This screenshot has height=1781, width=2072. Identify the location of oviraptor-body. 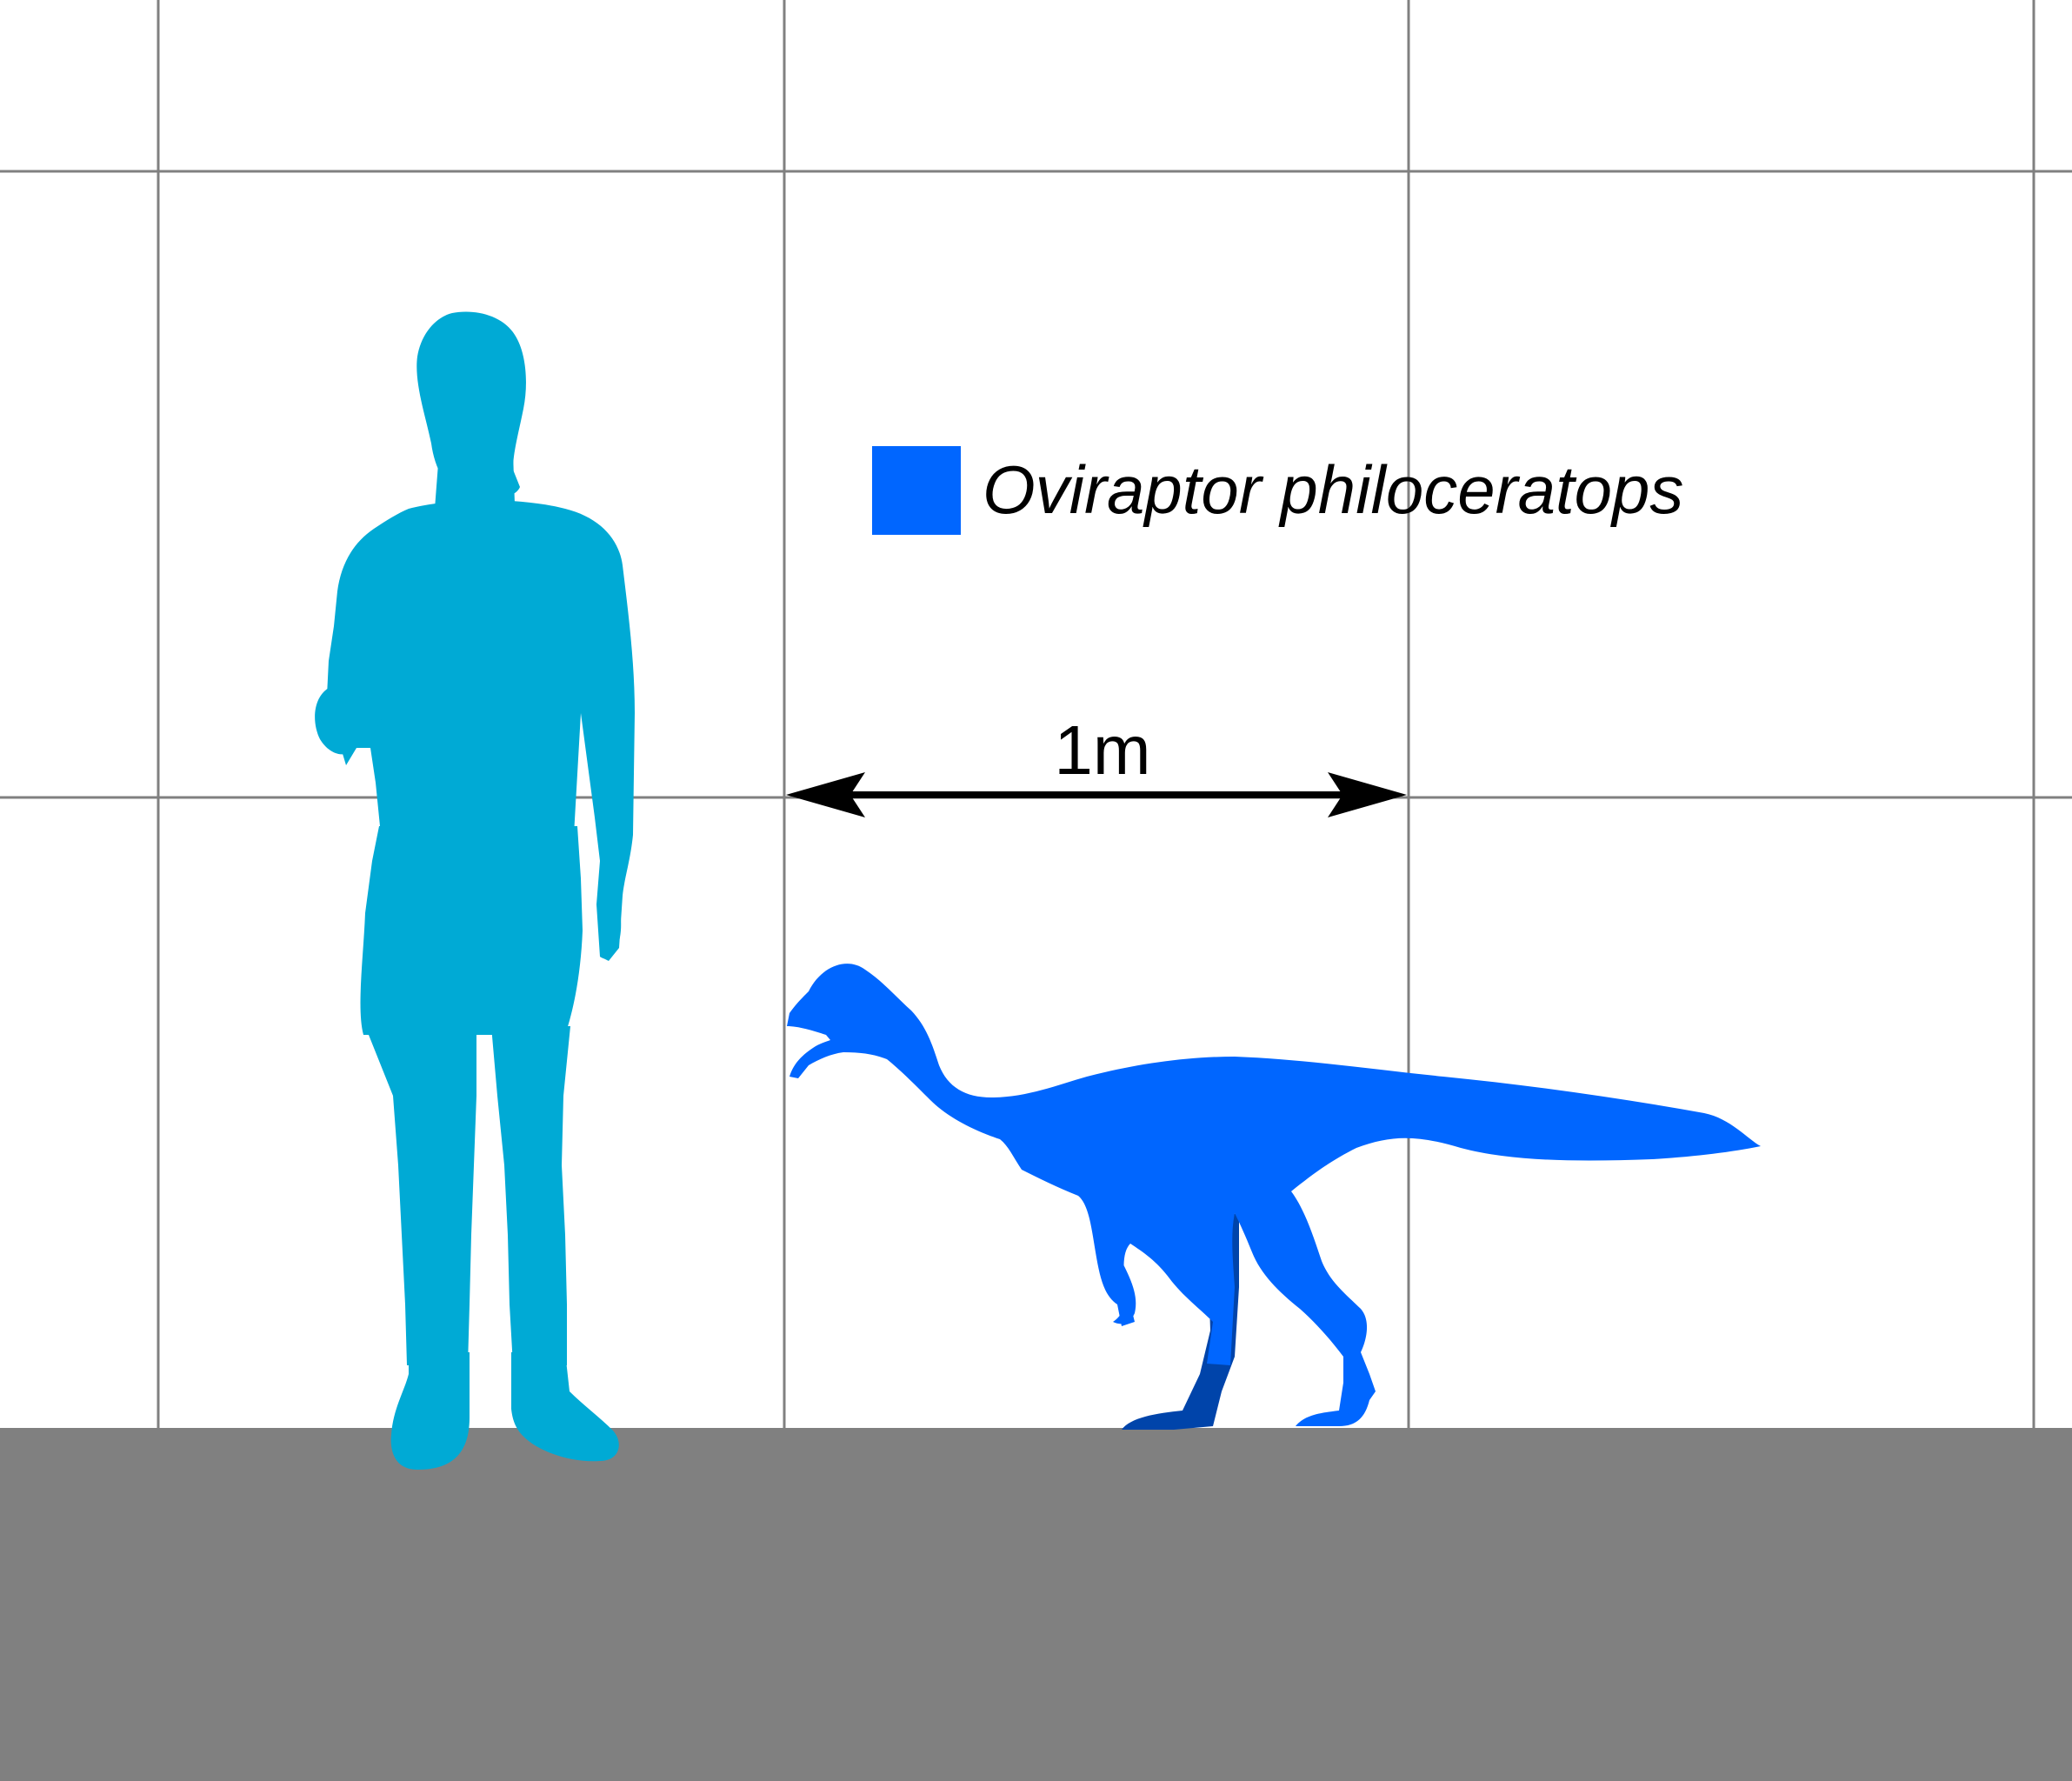
(1274, 1195).